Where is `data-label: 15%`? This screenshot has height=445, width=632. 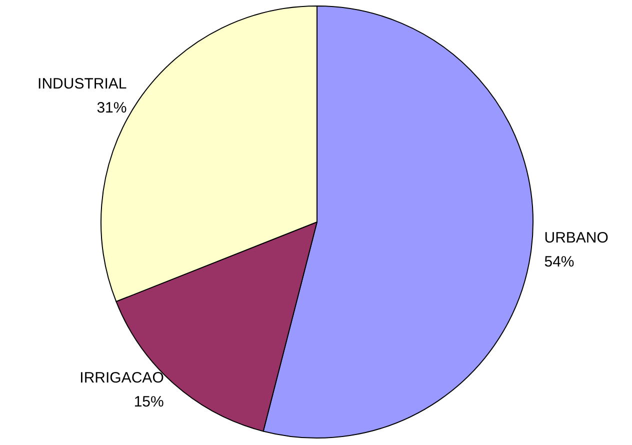
data-label: 15% is located at coordinates (149, 402).